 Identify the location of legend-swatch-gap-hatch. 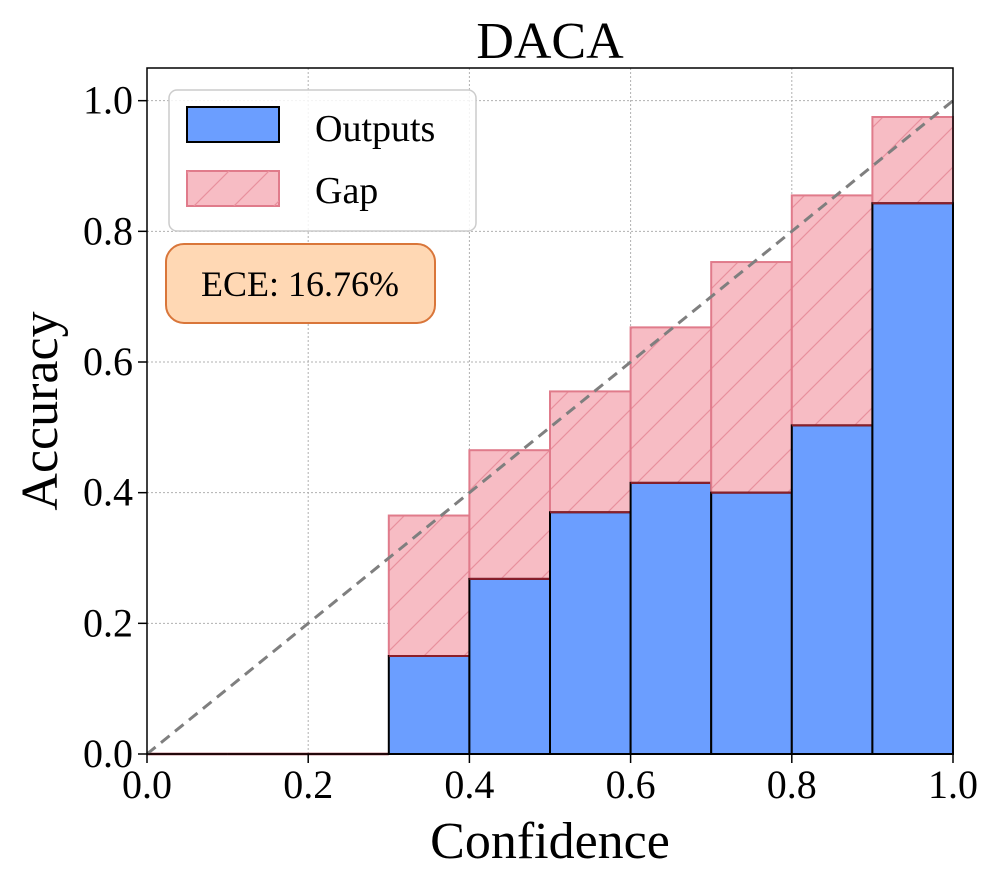
(233, 188).